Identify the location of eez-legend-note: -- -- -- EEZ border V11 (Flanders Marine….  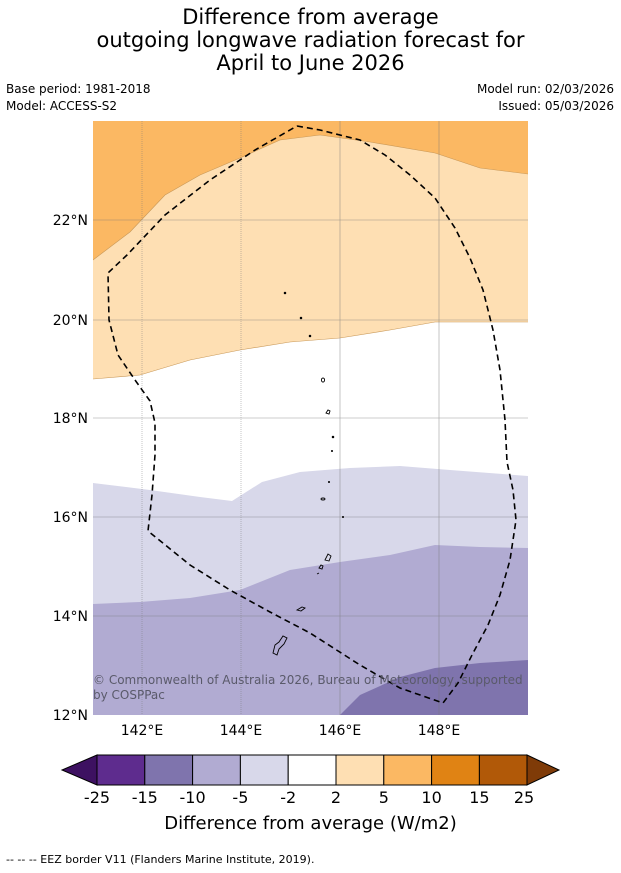
(160, 859).